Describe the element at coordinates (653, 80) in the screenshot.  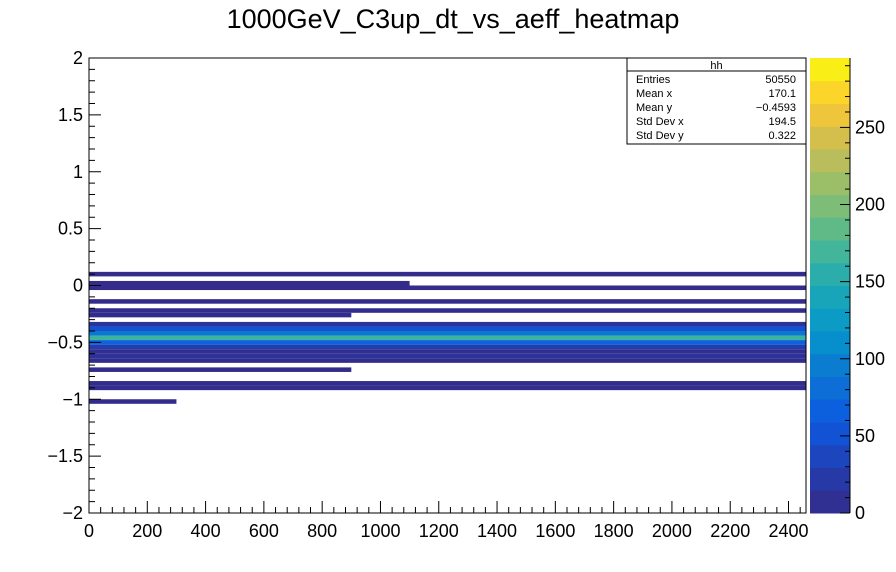
I see `stats-label: Entries` at that location.